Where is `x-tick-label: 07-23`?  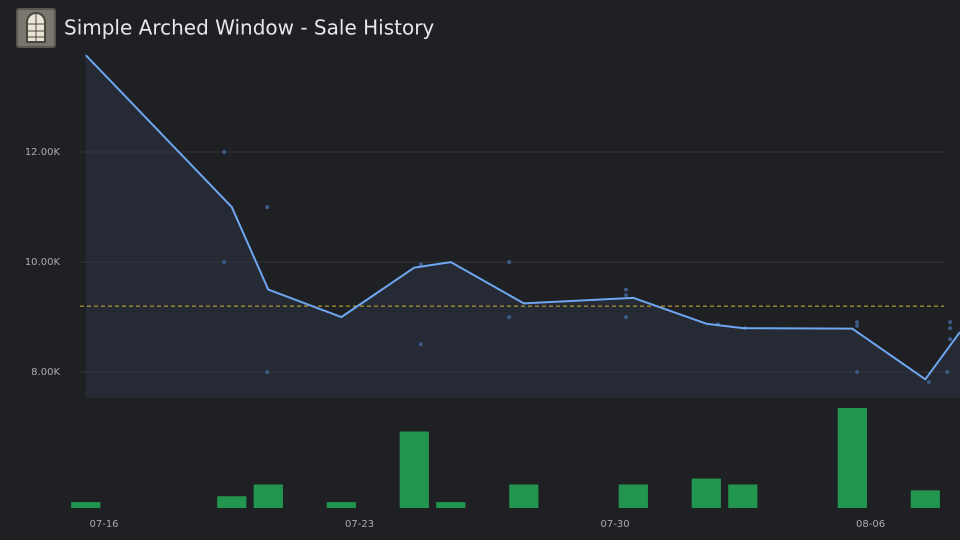
x-tick-label: 07-23 is located at coordinates (359, 524).